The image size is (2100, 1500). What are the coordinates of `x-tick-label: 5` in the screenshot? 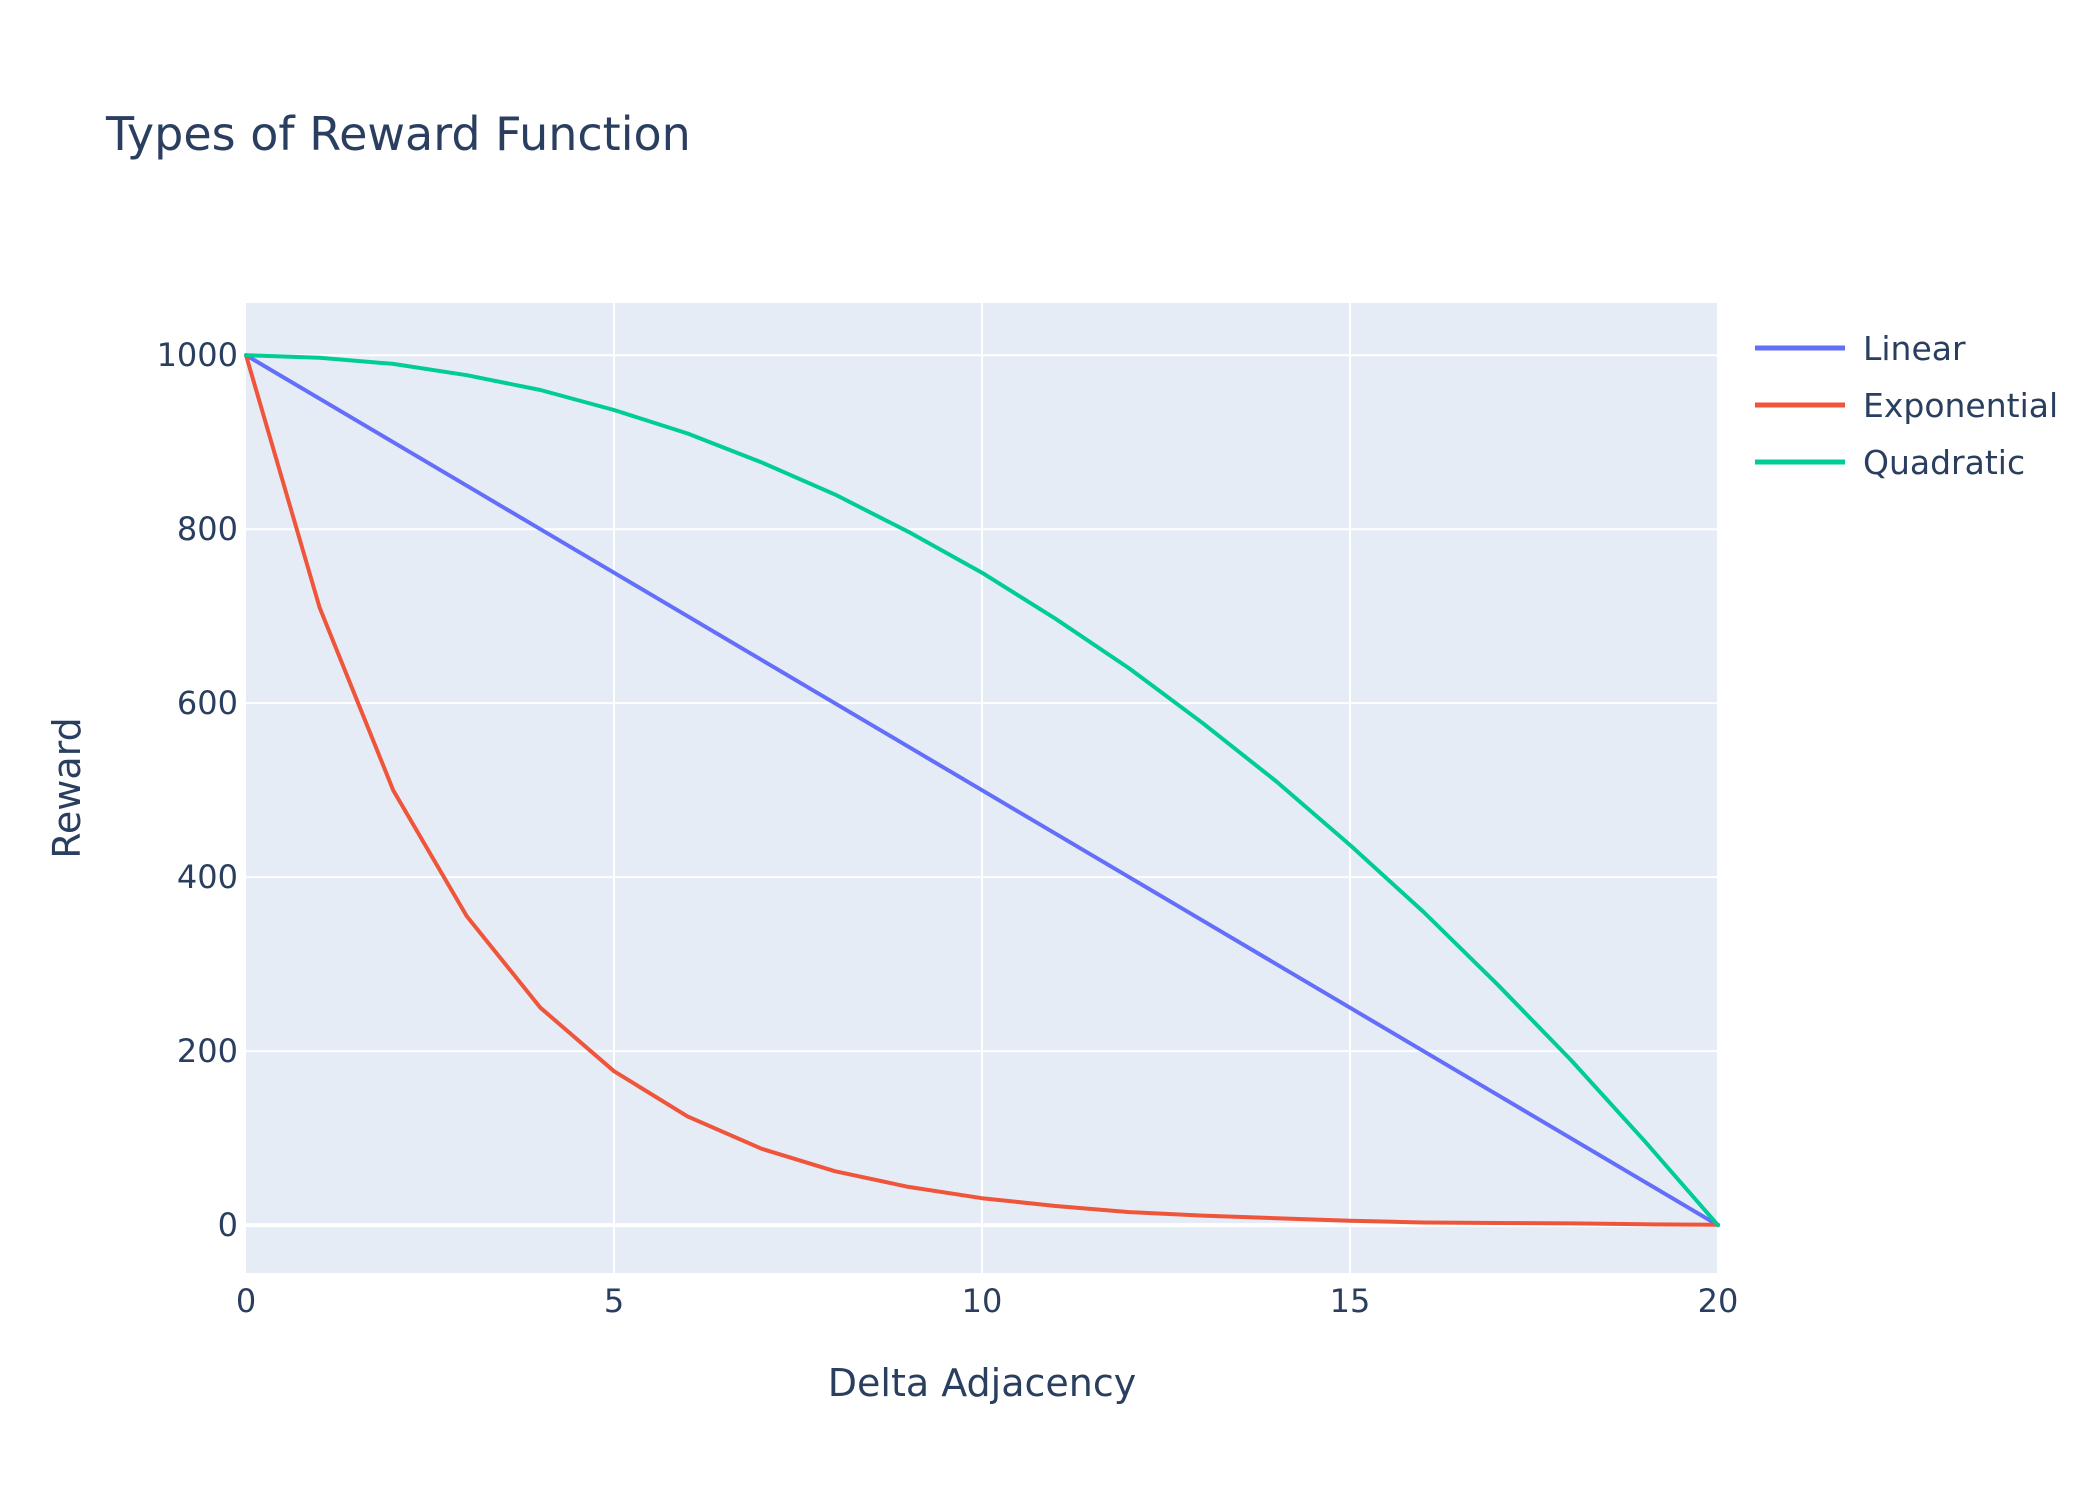 It's located at (614, 1301).